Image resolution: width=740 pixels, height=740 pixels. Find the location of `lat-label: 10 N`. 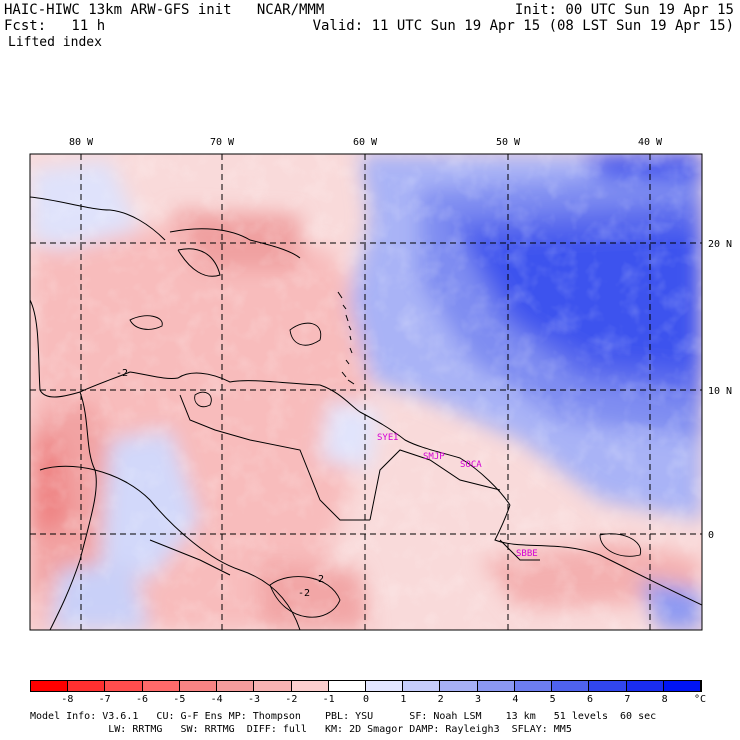

lat-label: 10 N is located at coordinates (720, 391).